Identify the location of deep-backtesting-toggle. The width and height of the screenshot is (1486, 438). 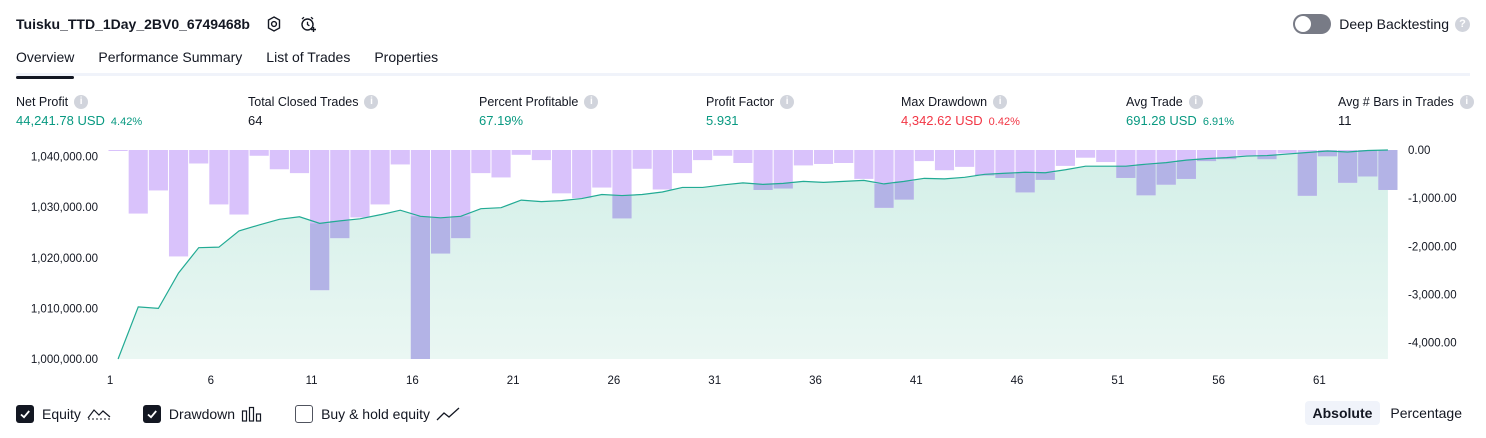
(1312, 24).